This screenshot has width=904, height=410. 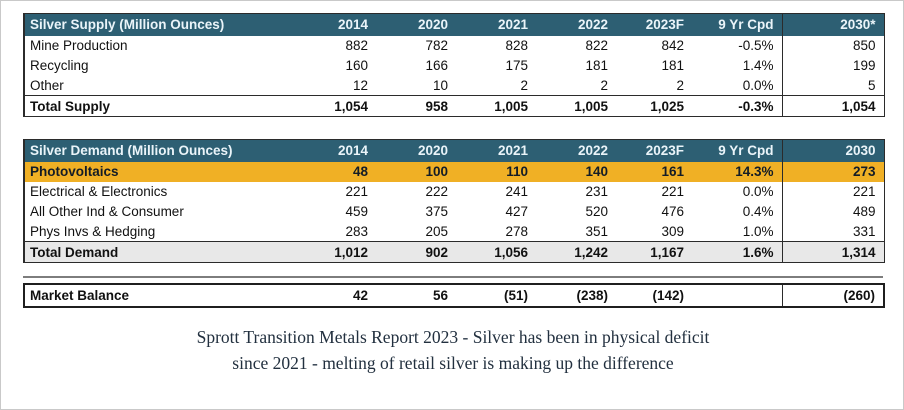 What do you see at coordinates (336, 171) in the screenshot?
I see `cell-value: 48` at bounding box center [336, 171].